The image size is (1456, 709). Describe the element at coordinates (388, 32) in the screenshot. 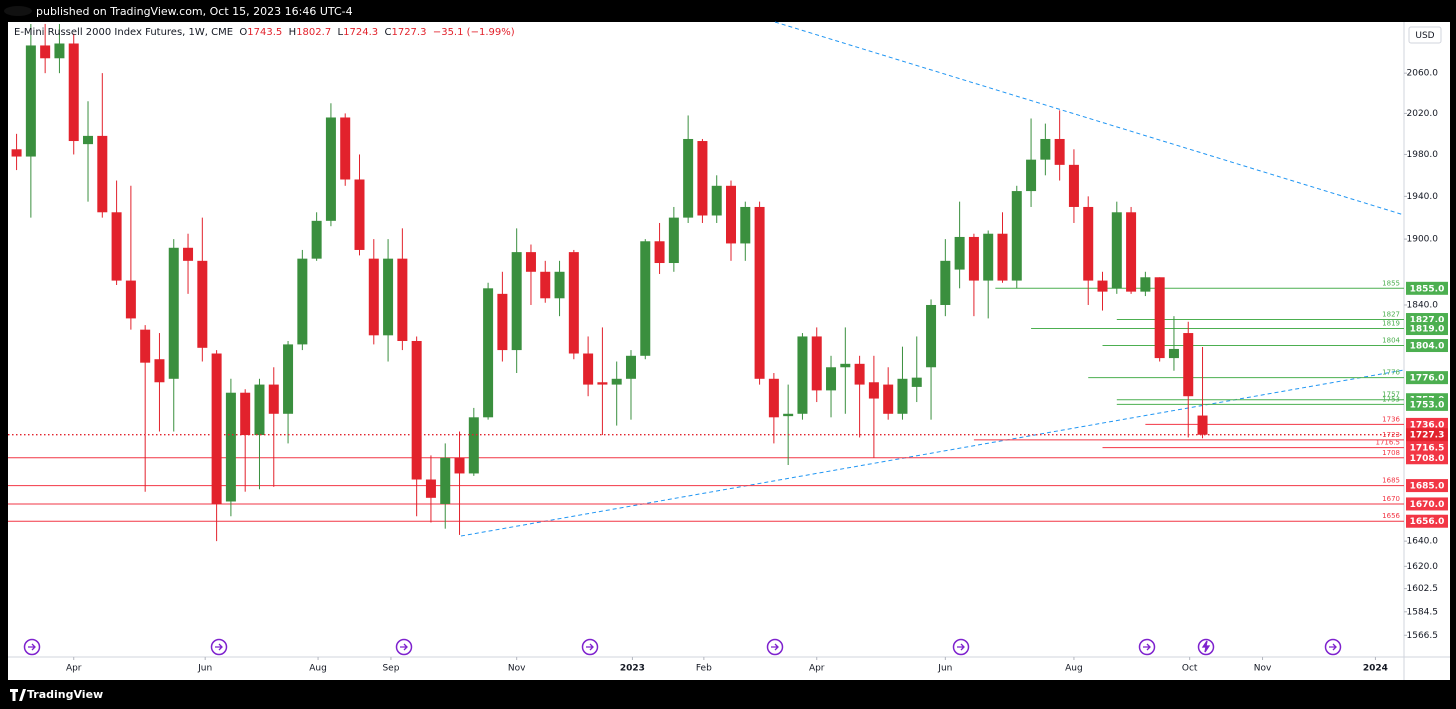

I see `c-prefix: C` at that location.